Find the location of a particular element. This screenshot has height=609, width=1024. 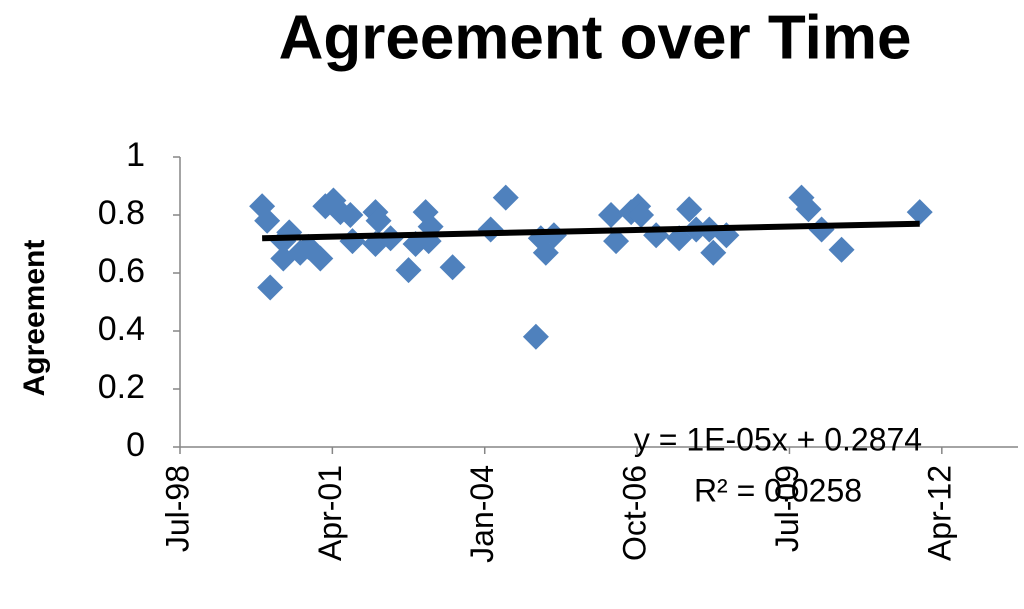

chart-title: Agreement over Time is located at coordinates (595, 37).